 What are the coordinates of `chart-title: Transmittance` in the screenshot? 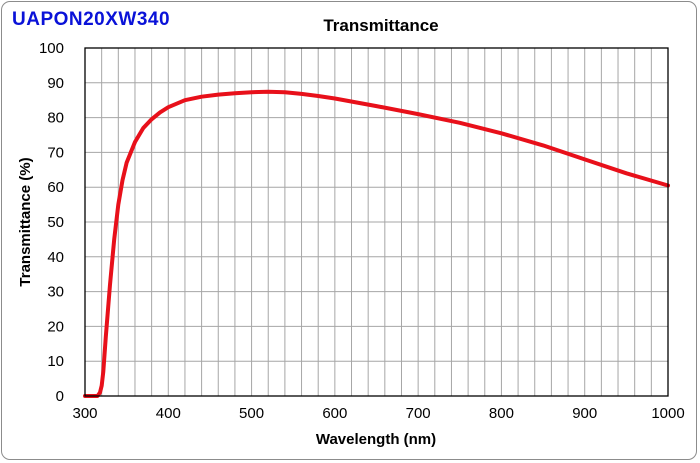 It's located at (380, 25).